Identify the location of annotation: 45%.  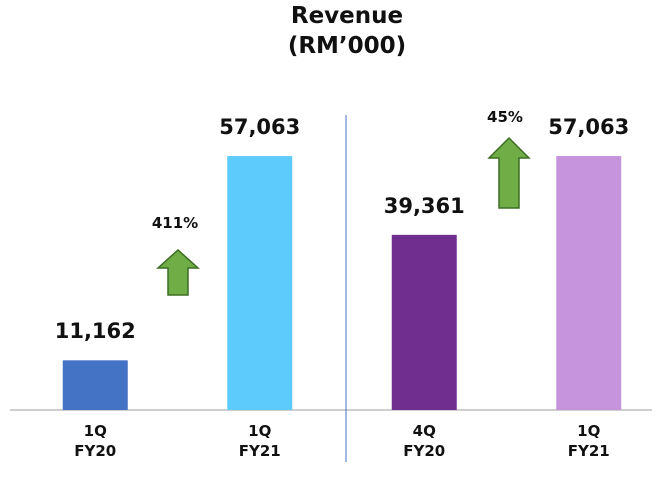
(505, 117).